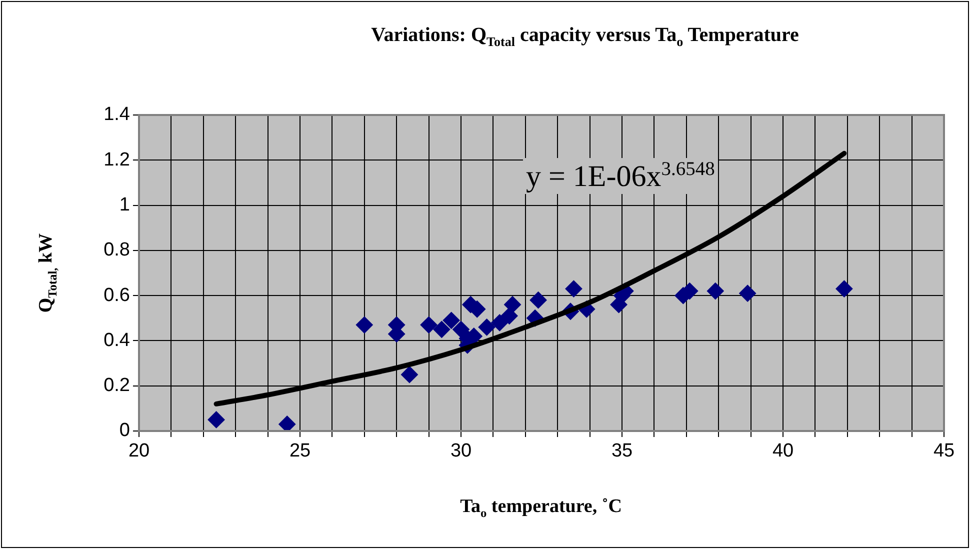 This screenshot has height=549, width=970. I want to click on x-tick-label: 30, so click(461, 451).